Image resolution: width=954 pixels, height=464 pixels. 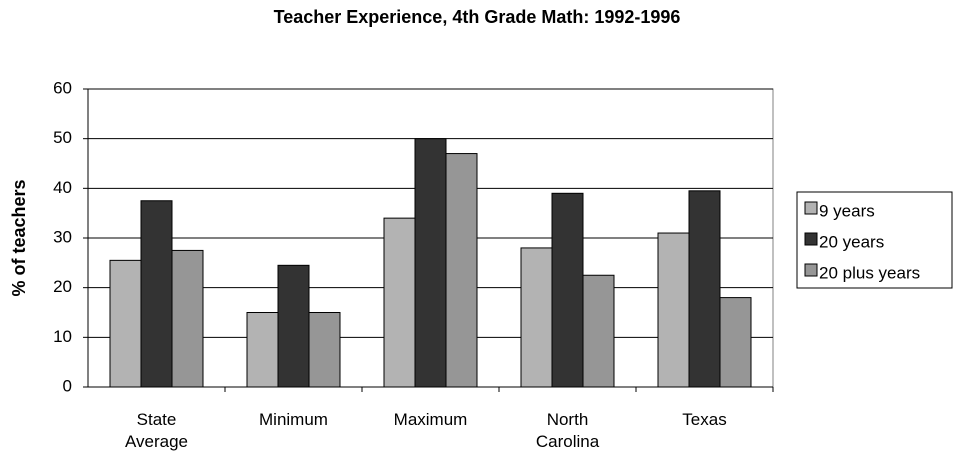 I want to click on x-tick-label: North Carolina, so click(x=567, y=430).